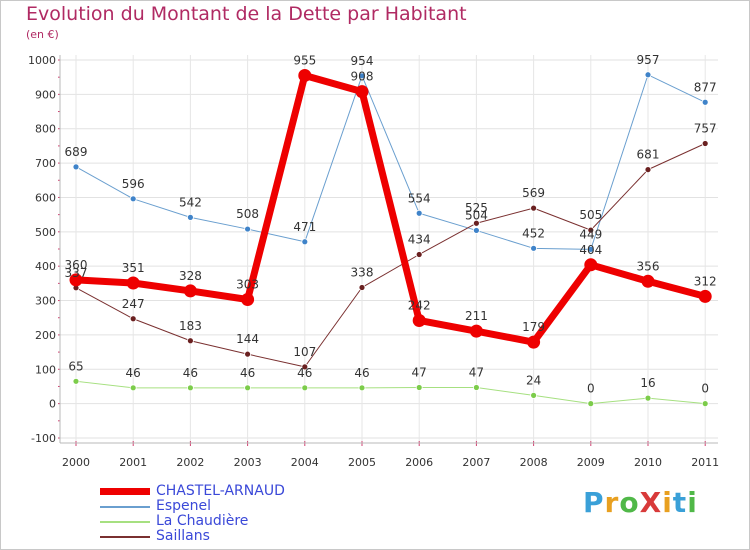  I want to click on data-label-chastel-arnaud: 242, so click(419, 305).